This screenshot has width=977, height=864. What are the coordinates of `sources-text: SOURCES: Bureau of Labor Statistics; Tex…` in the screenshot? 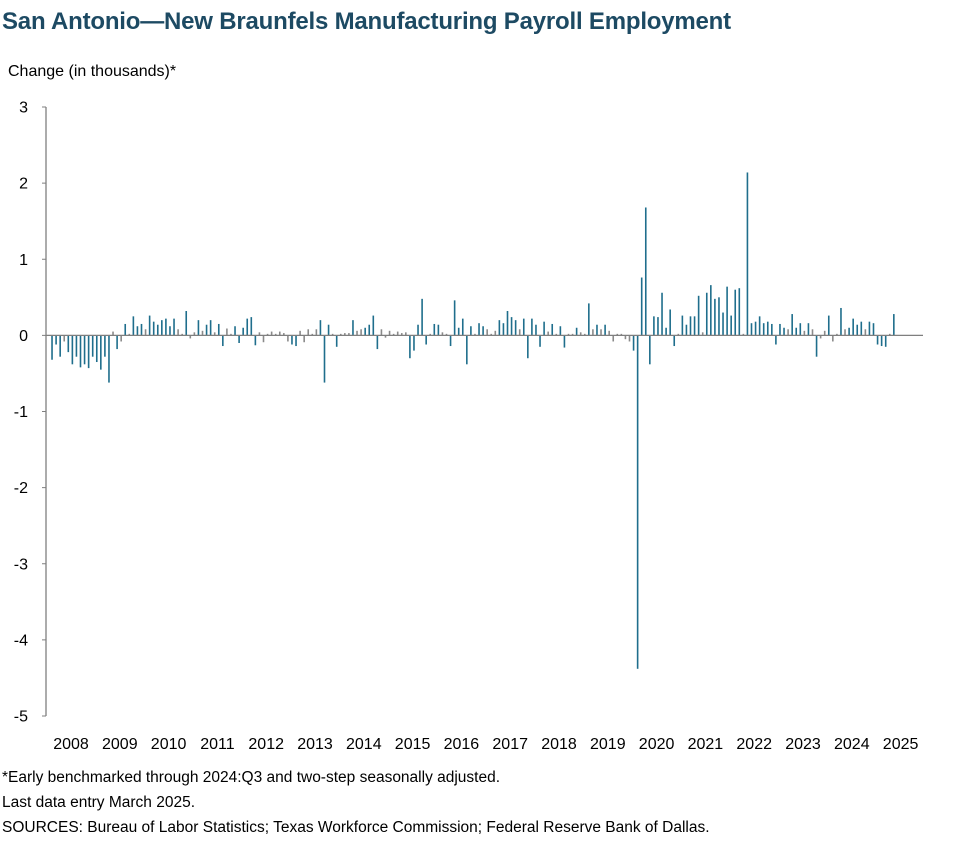 It's located at (356, 827).